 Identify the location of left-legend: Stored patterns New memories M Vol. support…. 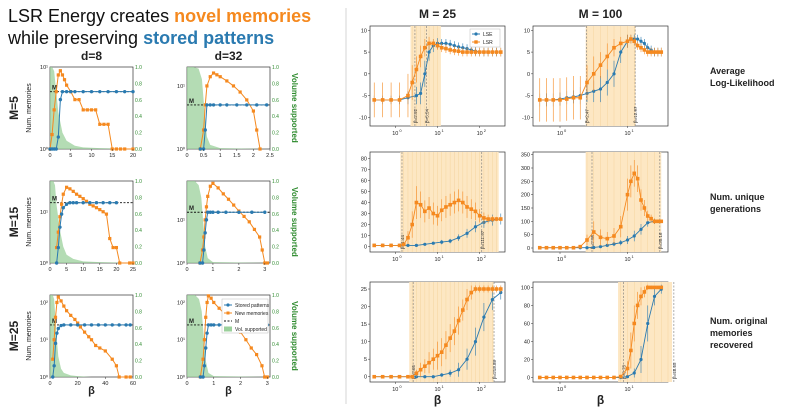
(245, 316).